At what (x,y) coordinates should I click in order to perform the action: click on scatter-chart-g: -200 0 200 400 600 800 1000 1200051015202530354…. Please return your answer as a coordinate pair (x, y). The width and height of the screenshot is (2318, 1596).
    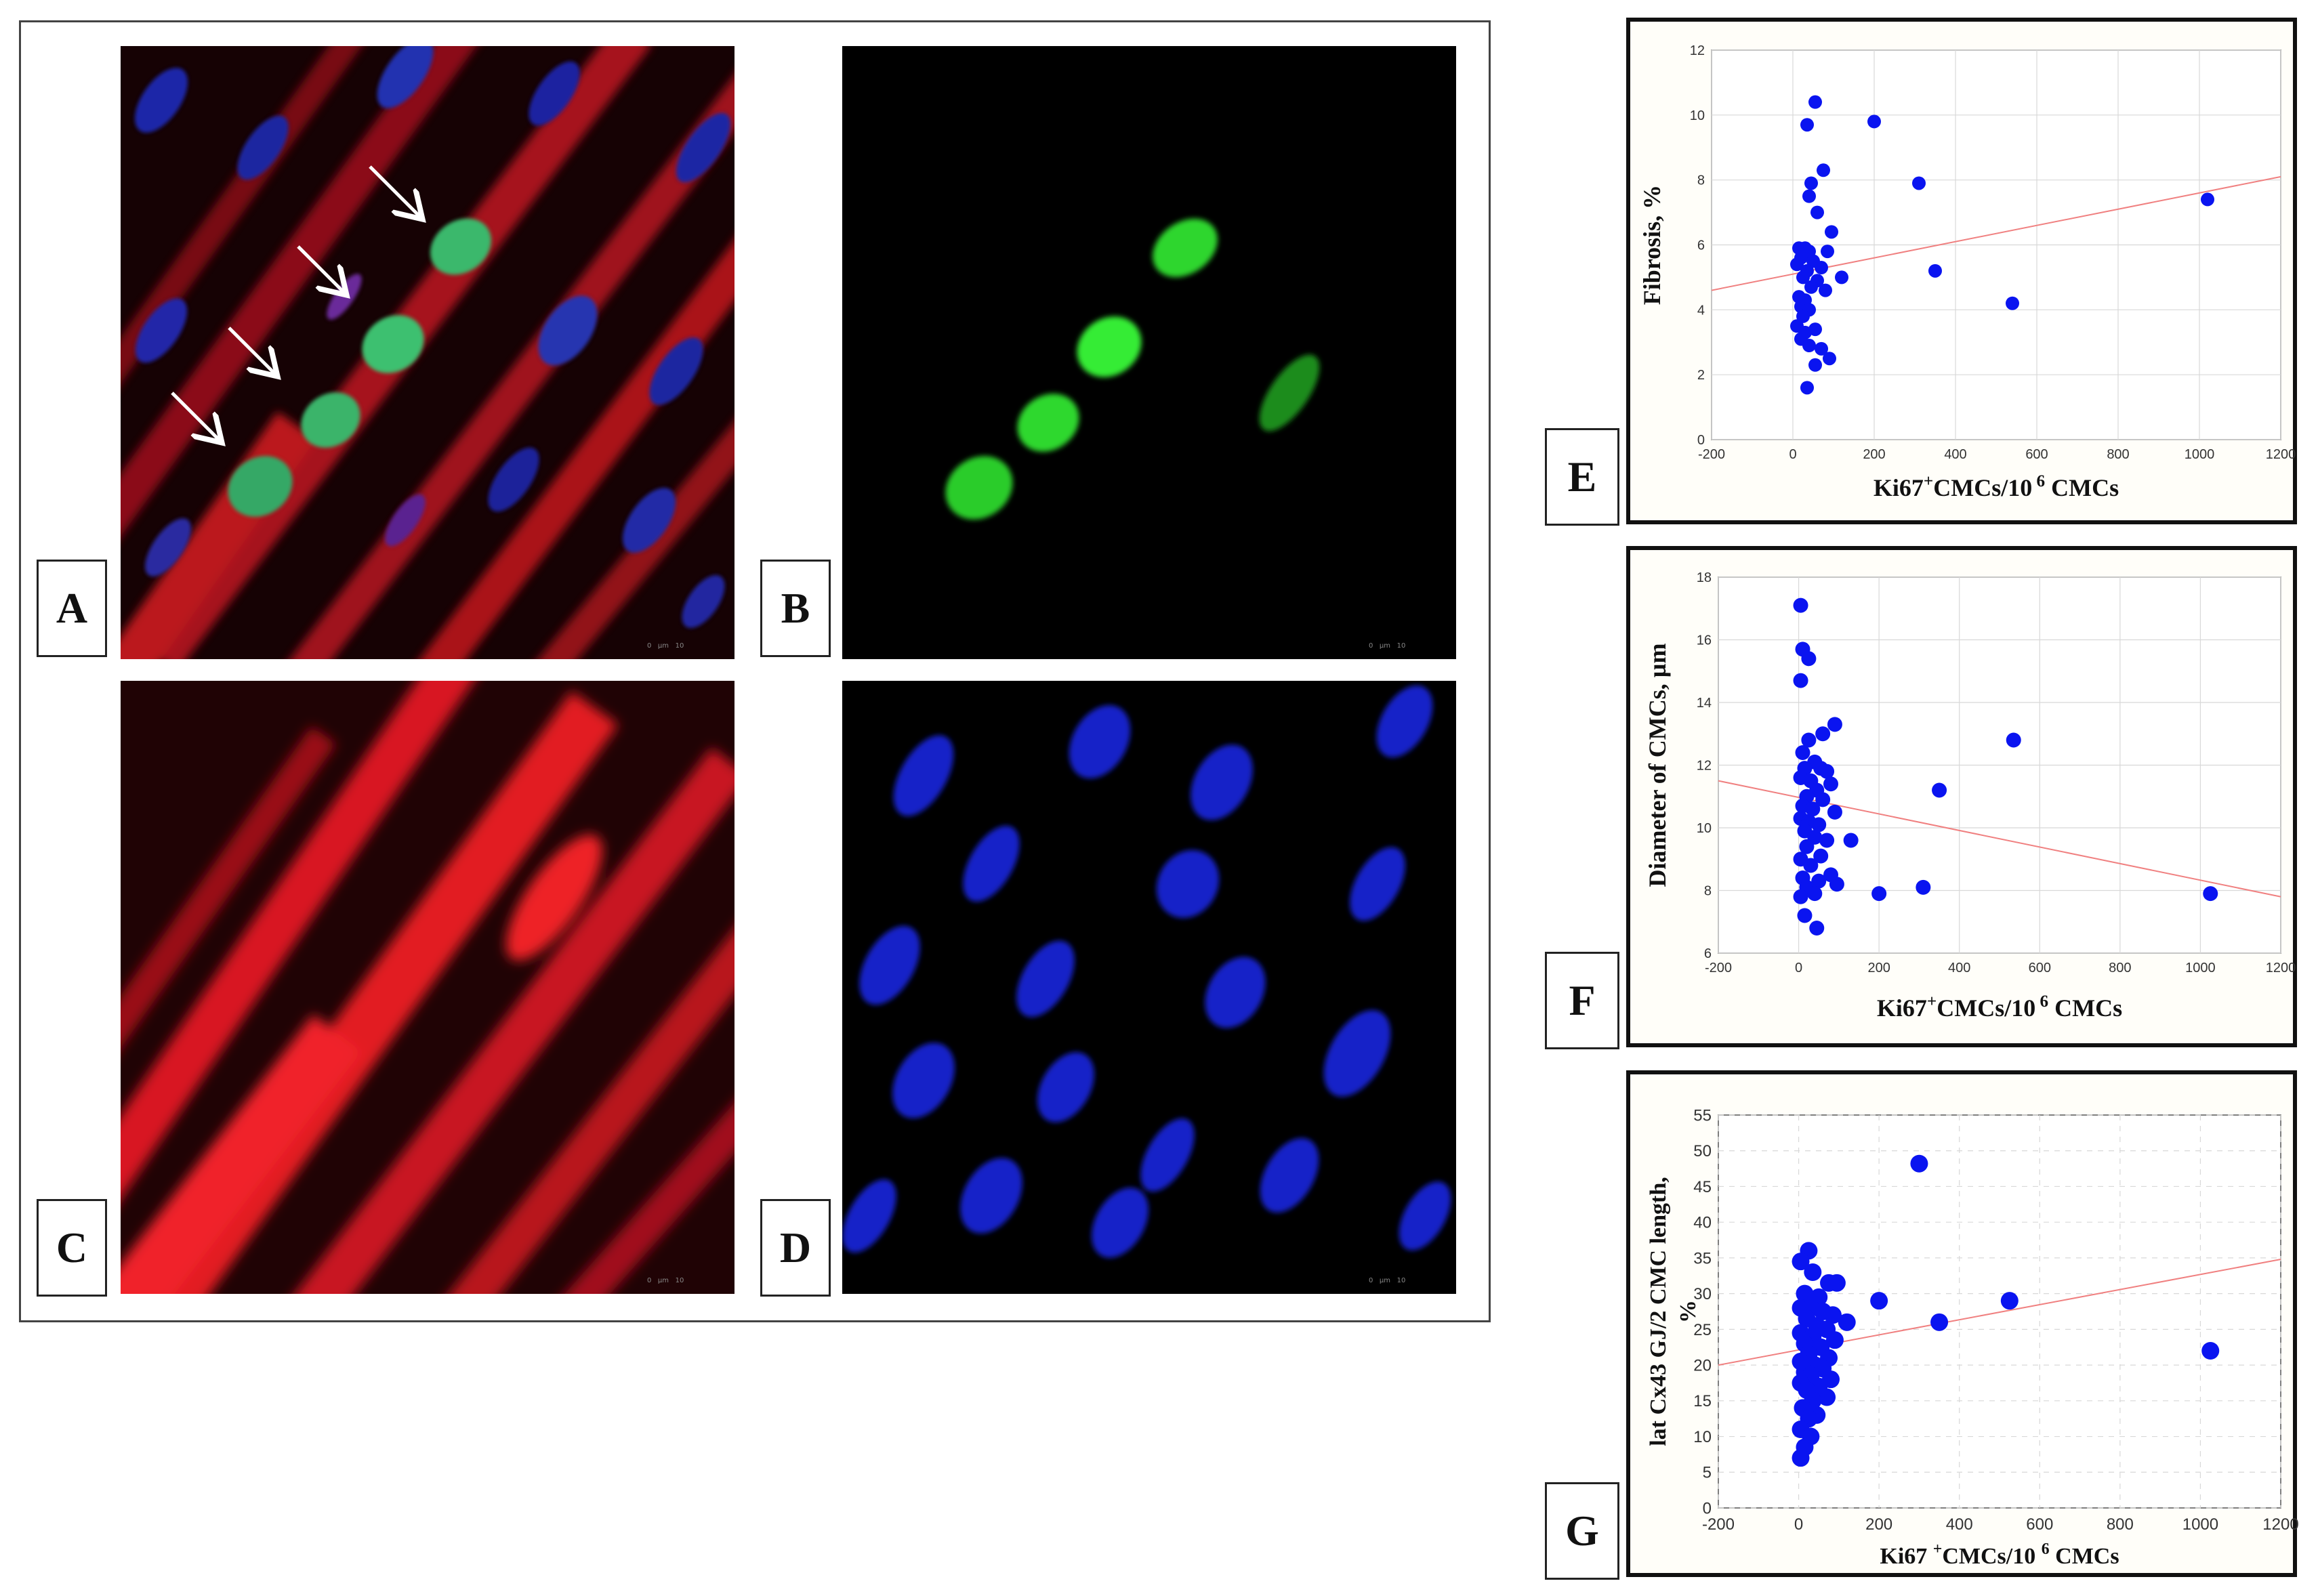
    Looking at the image, I should click on (1972, 1337).